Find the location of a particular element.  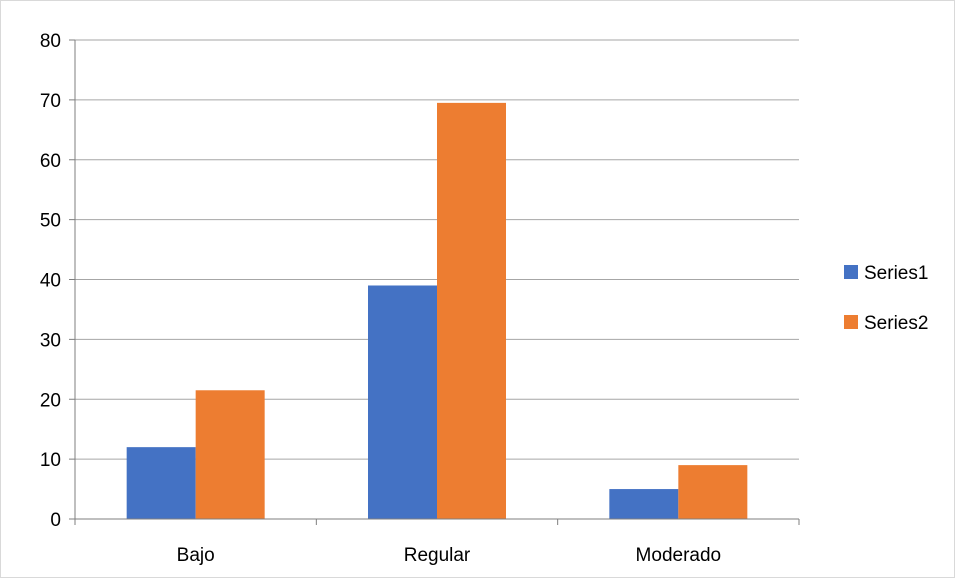

y-tick-label: 70 is located at coordinates (50, 101).